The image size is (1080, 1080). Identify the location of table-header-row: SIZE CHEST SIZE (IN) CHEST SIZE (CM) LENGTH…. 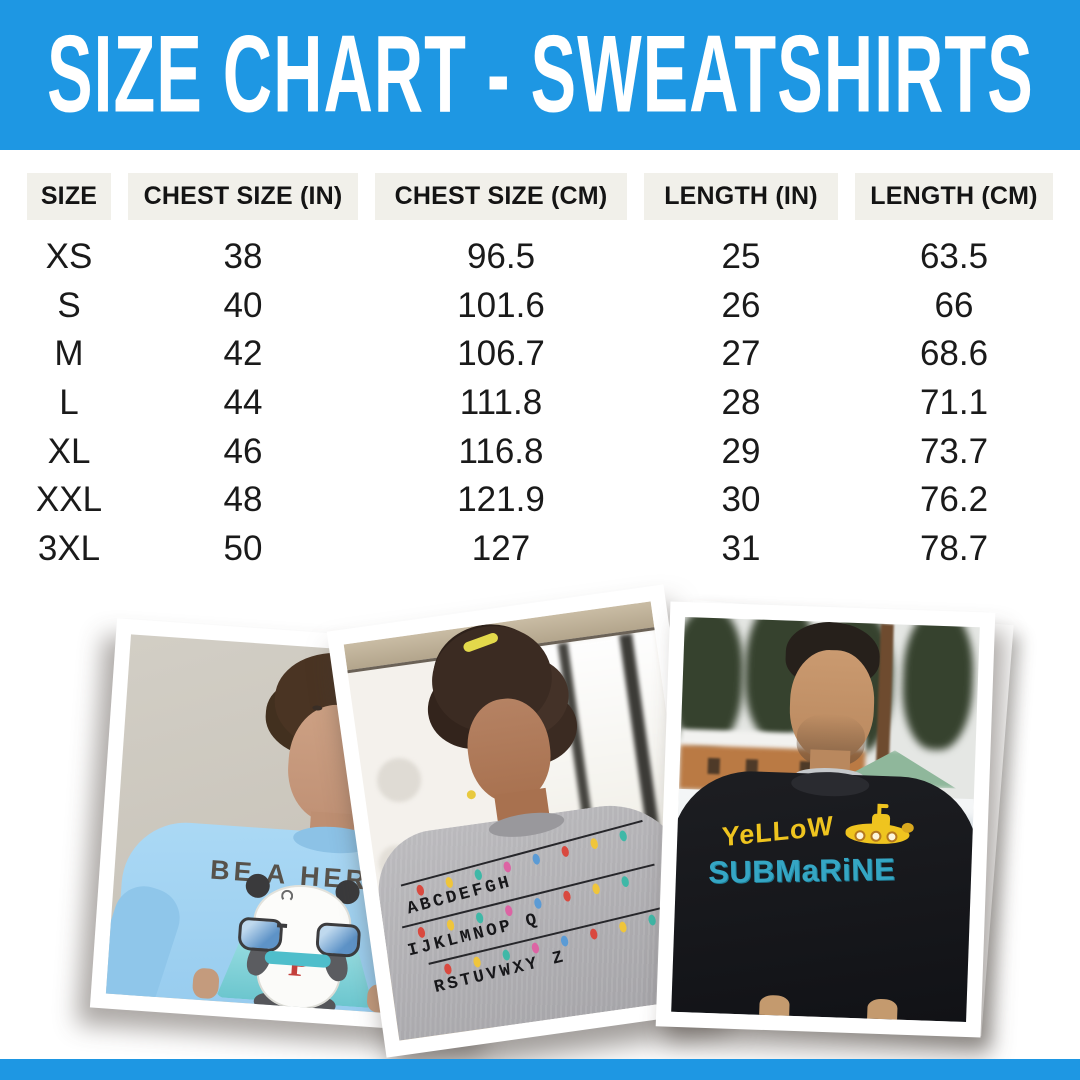
(540, 196).